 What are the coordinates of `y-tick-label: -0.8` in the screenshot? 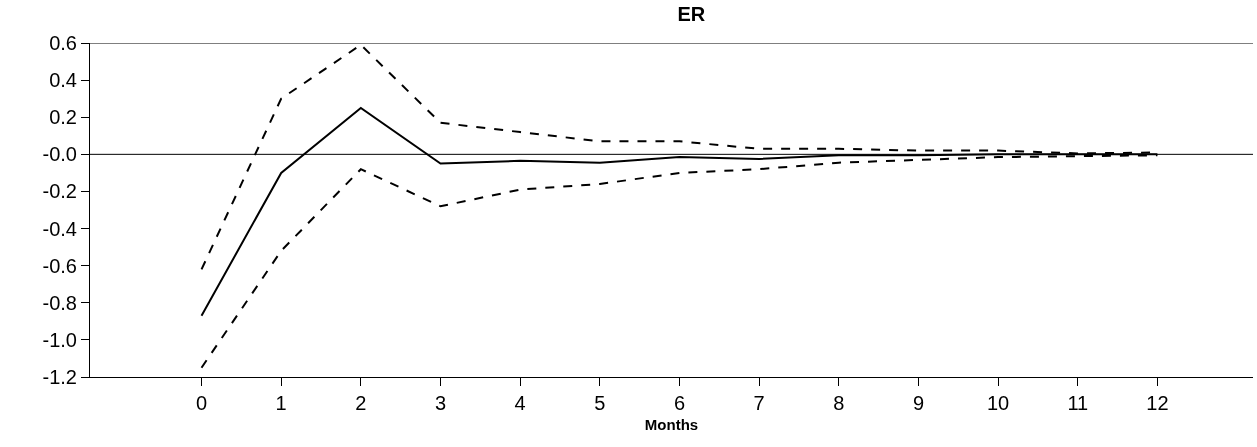 It's located at (59, 302).